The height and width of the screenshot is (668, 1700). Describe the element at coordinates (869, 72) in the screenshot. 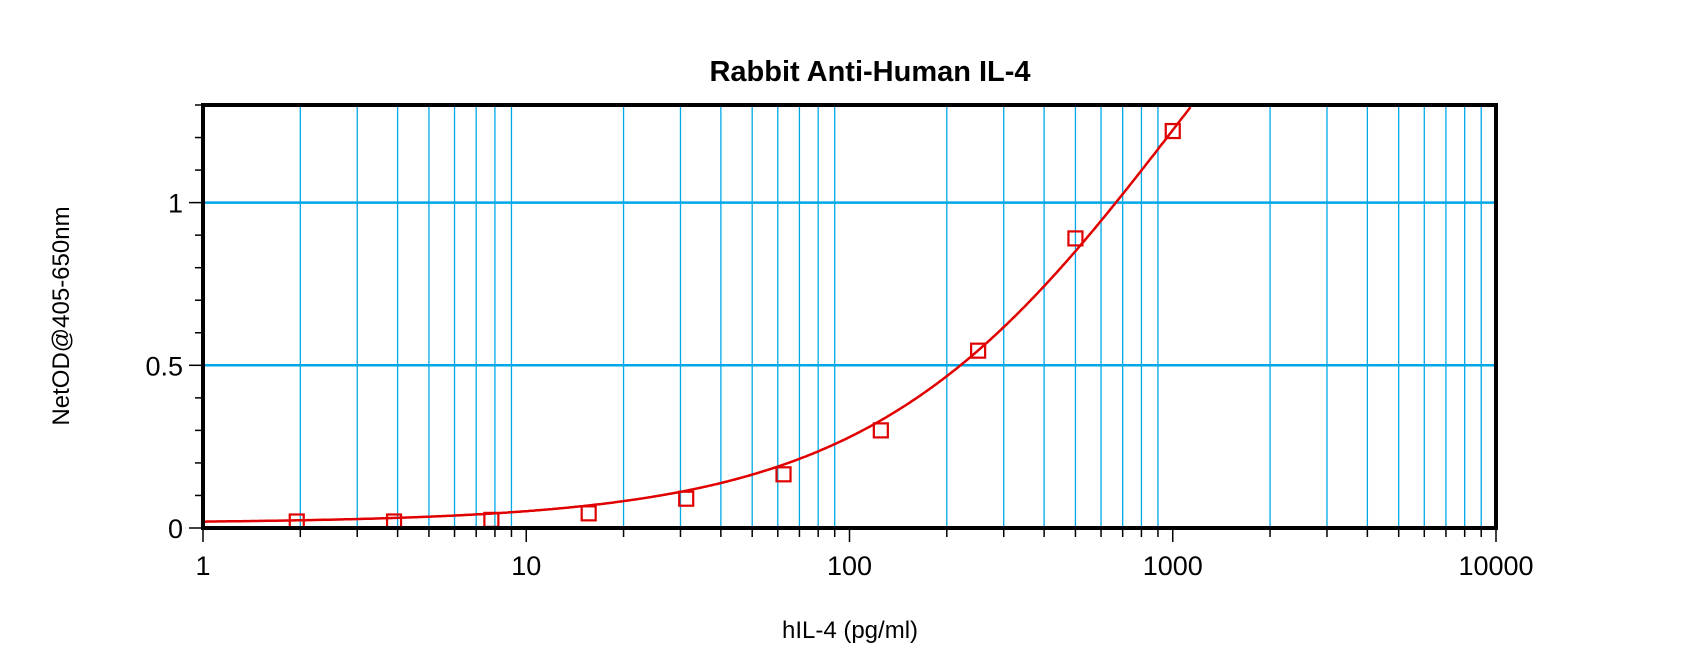

I see `chart-title: Rabbit Anti-Human IL-4` at that location.